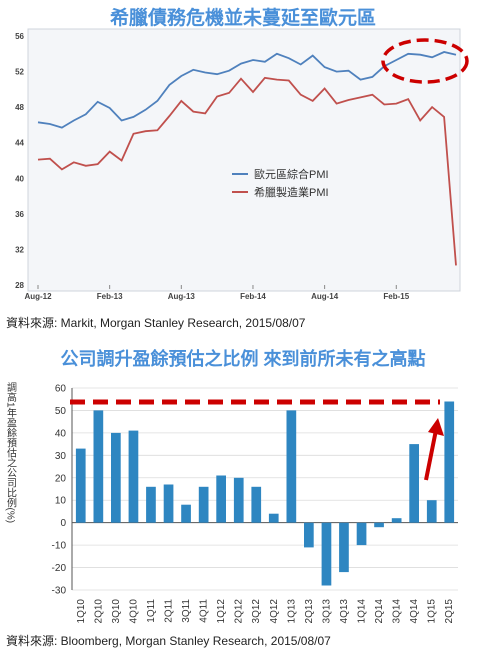 The image size is (486, 659). What do you see at coordinates (61, 456) in the screenshot?
I see `bar-y-tick-label: 30` at bounding box center [61, 456].